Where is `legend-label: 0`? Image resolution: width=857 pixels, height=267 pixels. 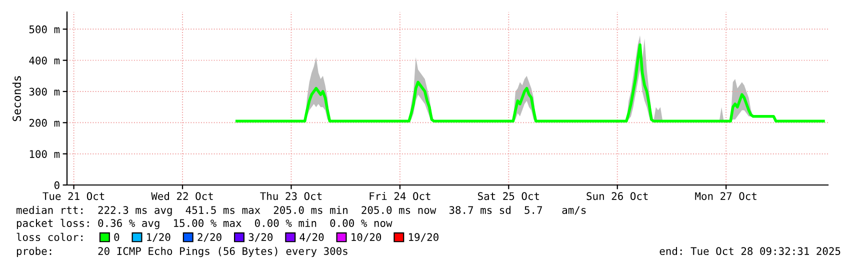
legend-label: 0 is located at coordinates (117, 237).